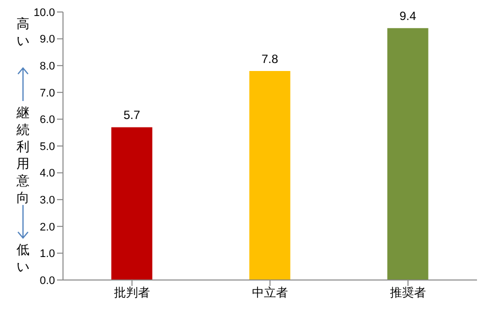  Describe the element at coordinates (47, 227) in the screenshot. I see `y-tick-label: 2.0` at that location.